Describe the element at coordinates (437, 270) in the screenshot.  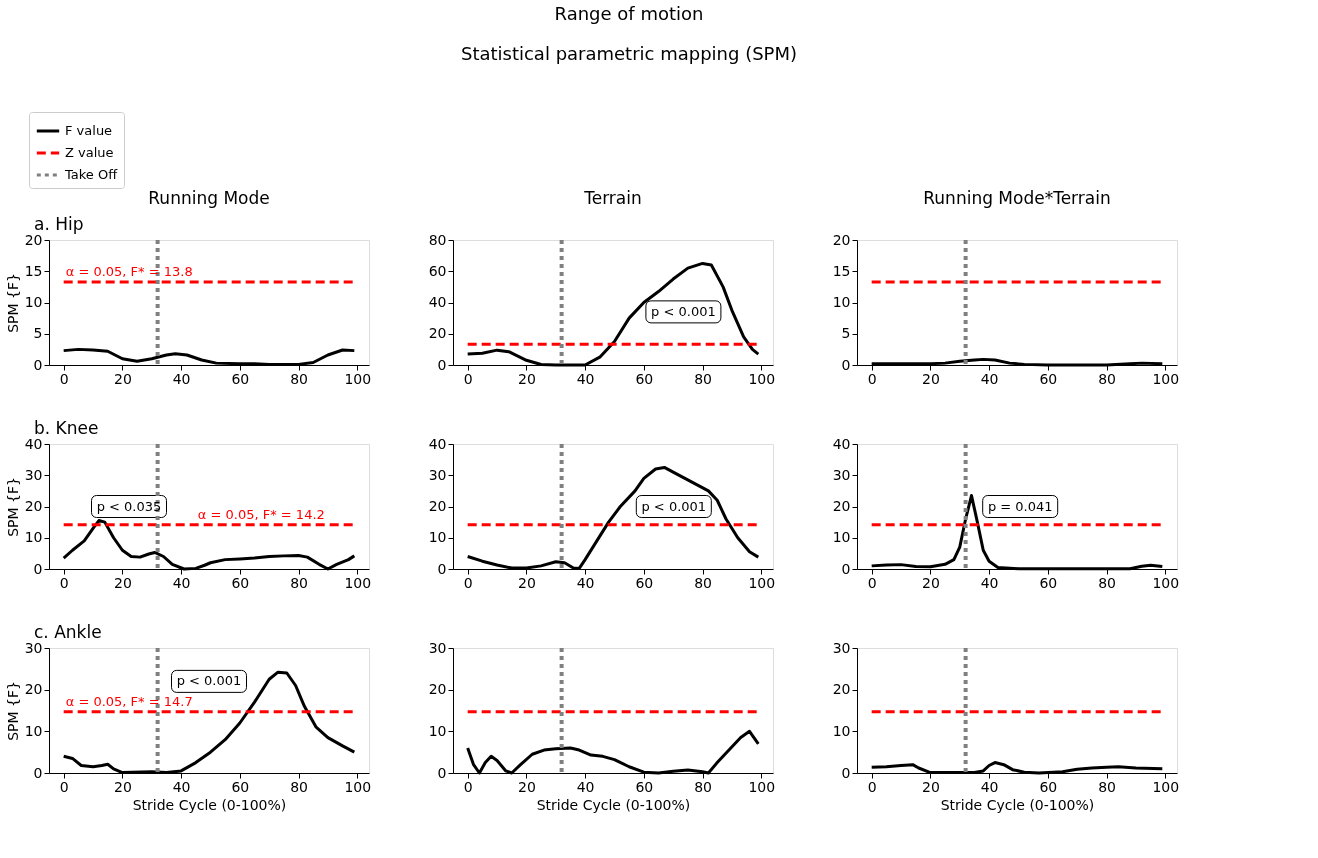
I see `y-tick-label: 60` at that location.